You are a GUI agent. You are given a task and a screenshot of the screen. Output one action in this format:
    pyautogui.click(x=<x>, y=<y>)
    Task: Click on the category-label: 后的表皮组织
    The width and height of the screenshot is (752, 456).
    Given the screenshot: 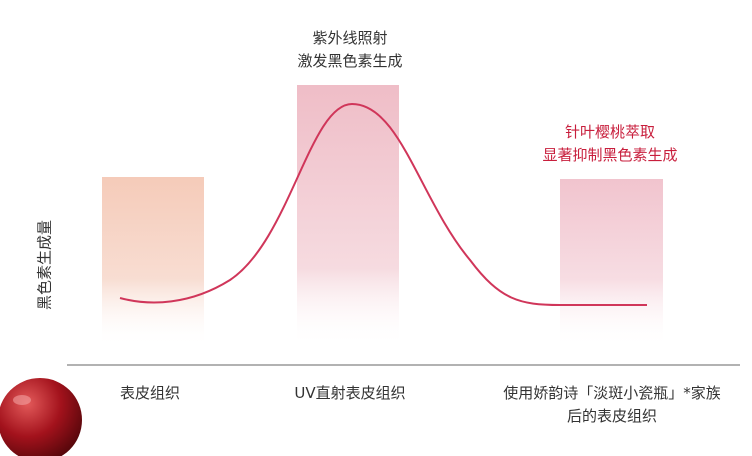 What is the action you would take?
    pyautogui.click(x=612, y=416)
    